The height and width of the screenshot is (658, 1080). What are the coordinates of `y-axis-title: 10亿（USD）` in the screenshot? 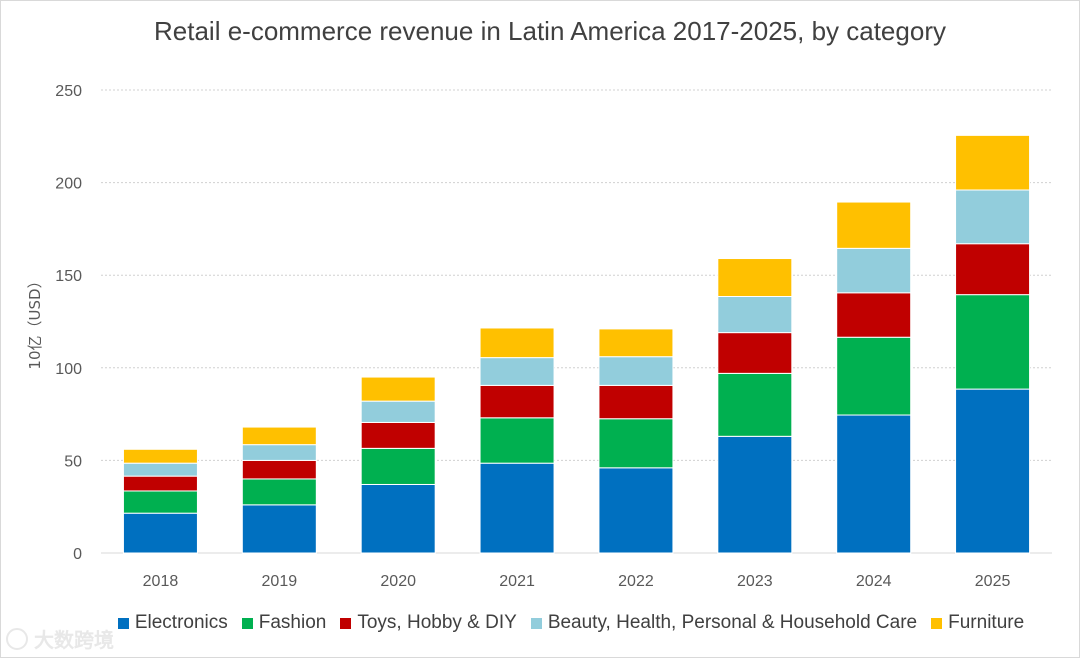 It's located at (35, 321).